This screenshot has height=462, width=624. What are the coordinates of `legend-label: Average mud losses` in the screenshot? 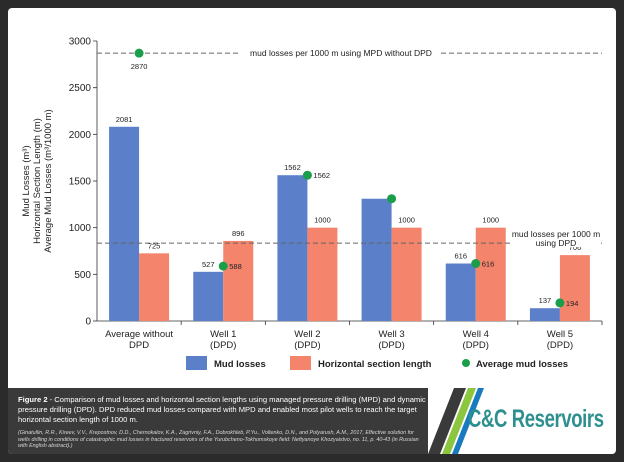 It's located at (522, 364).